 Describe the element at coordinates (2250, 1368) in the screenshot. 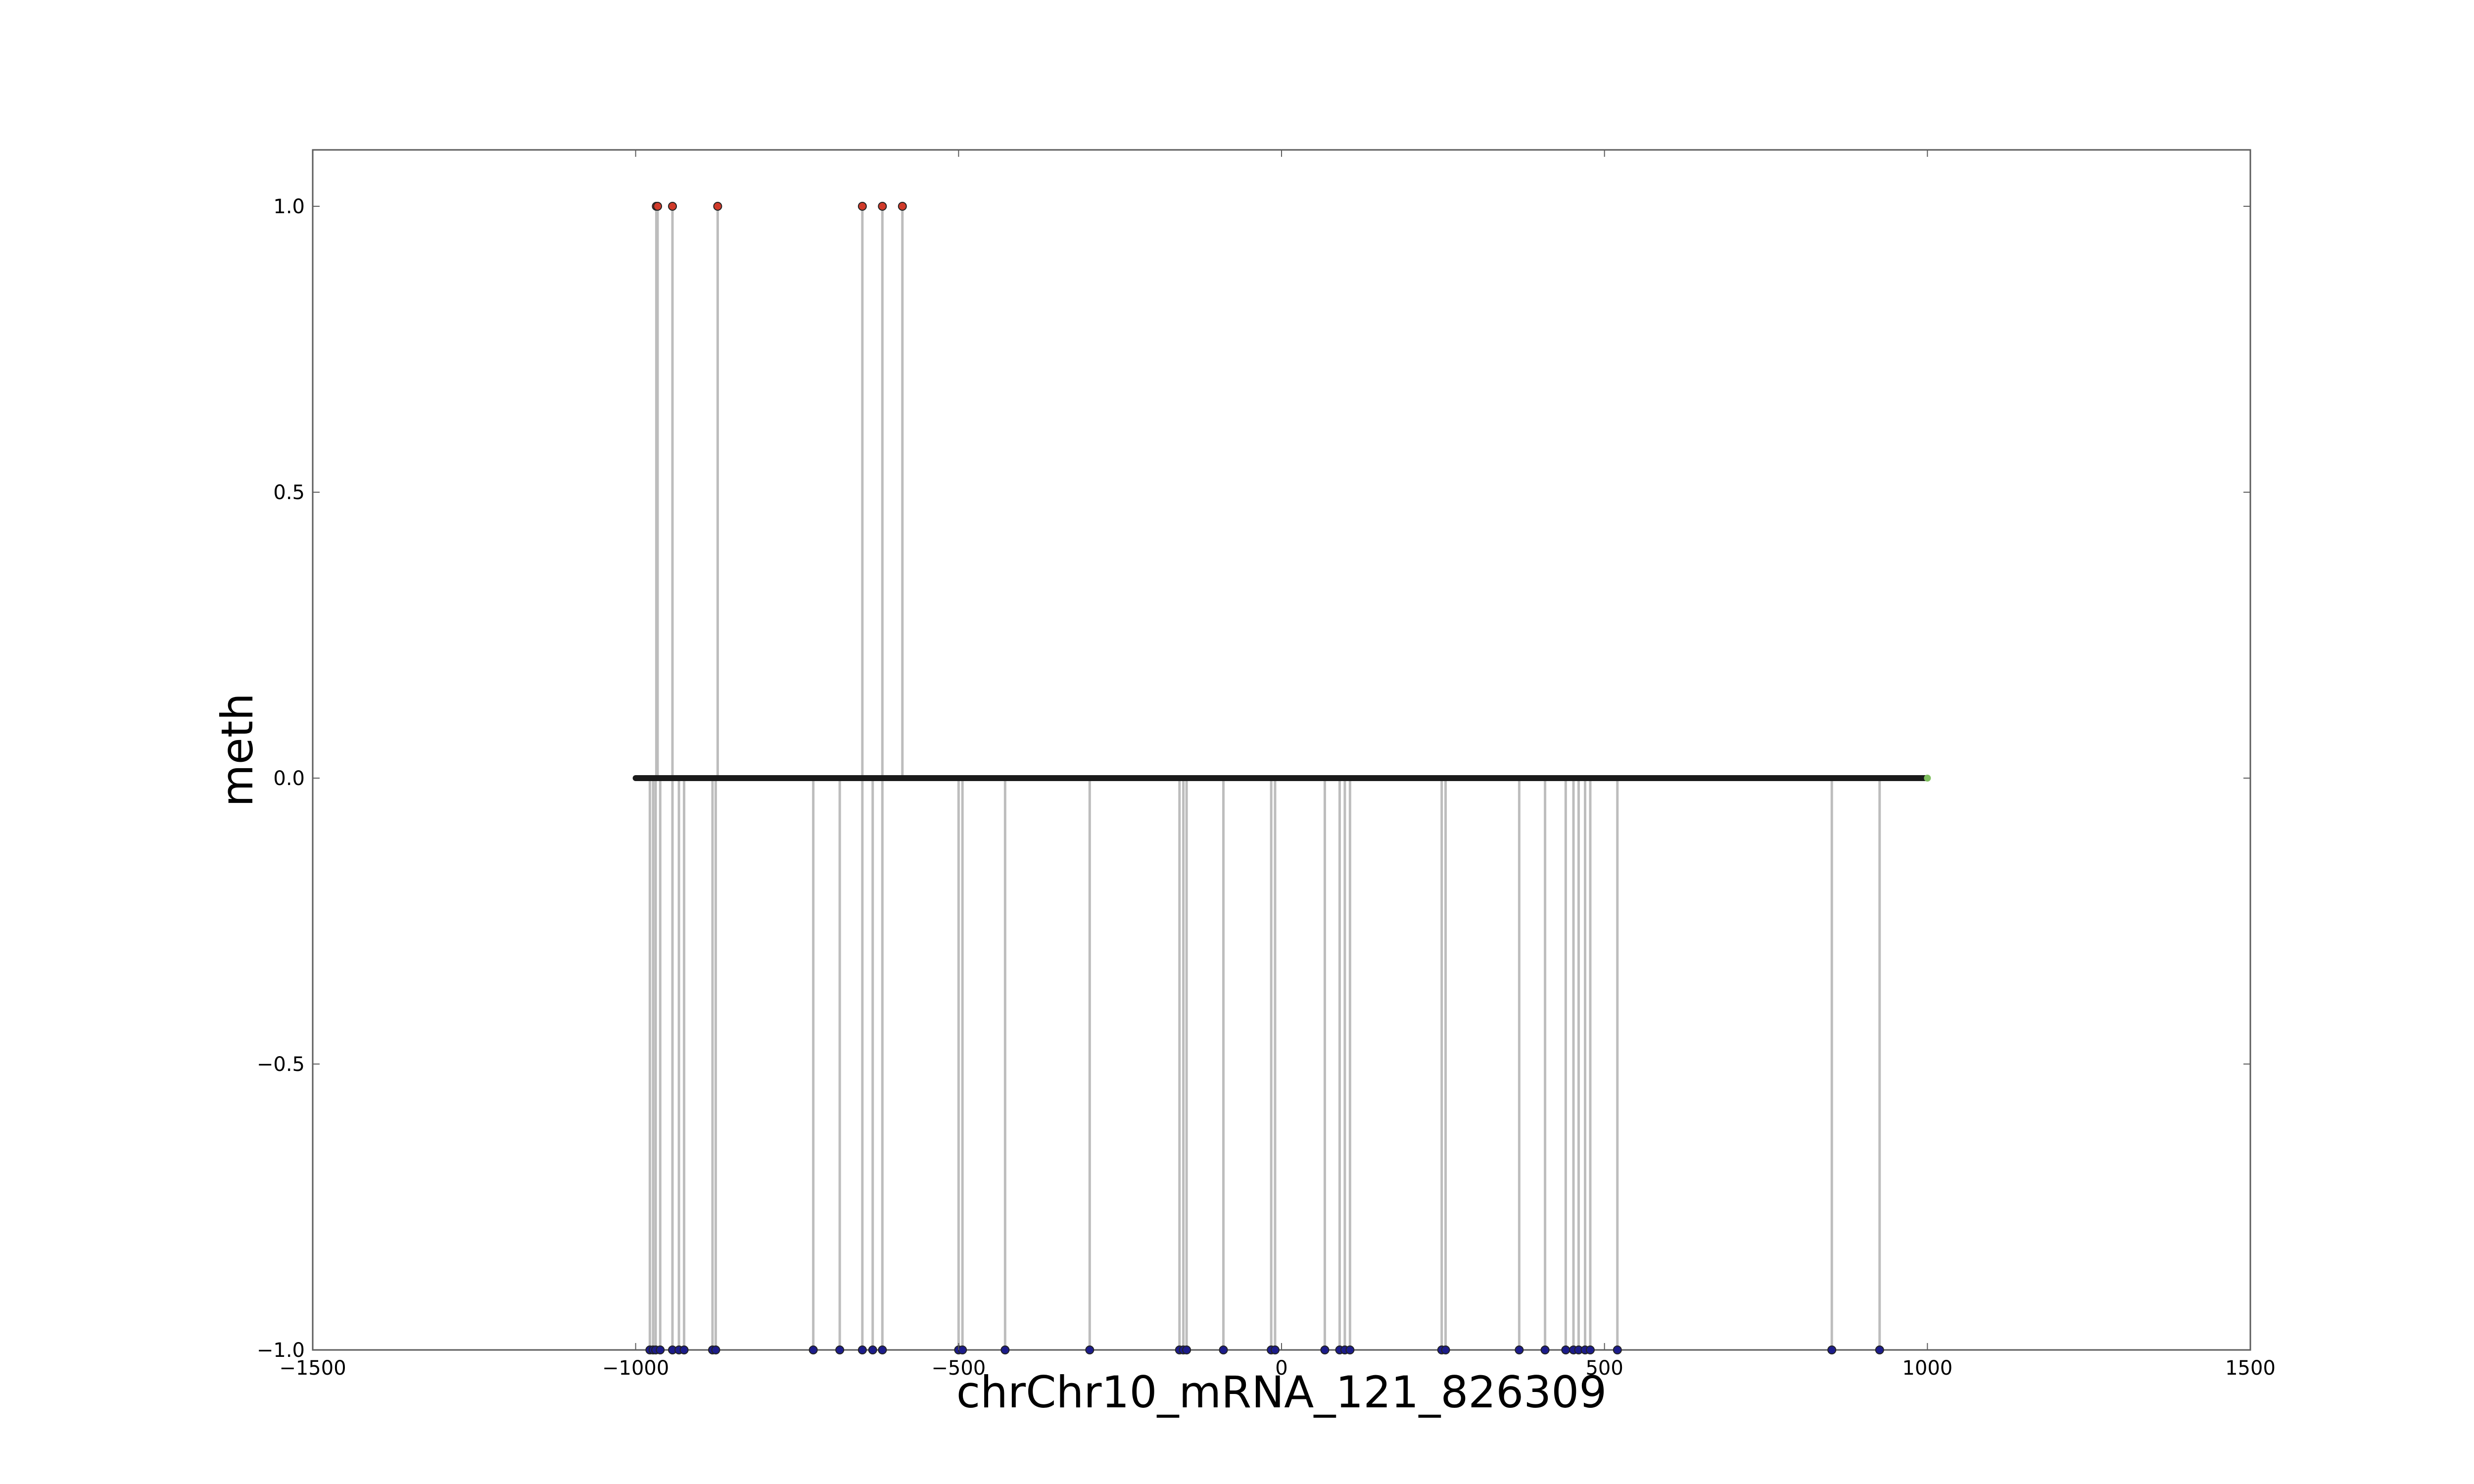

I see `x-tick-label: 1500` at that location.